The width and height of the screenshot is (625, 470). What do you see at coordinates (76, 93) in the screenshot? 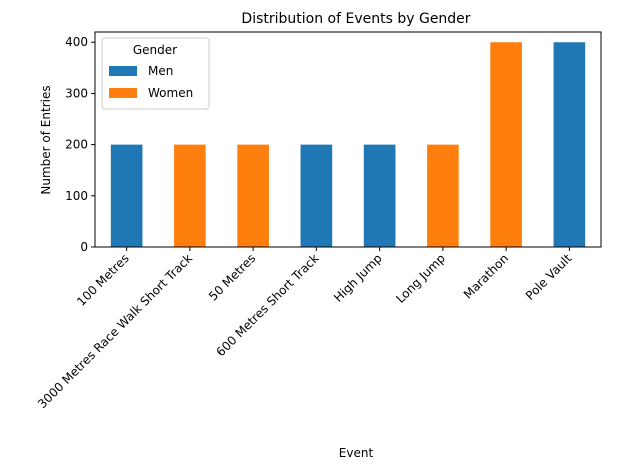
I see `y-tick-label: 300` at bounding box center [76, 93].